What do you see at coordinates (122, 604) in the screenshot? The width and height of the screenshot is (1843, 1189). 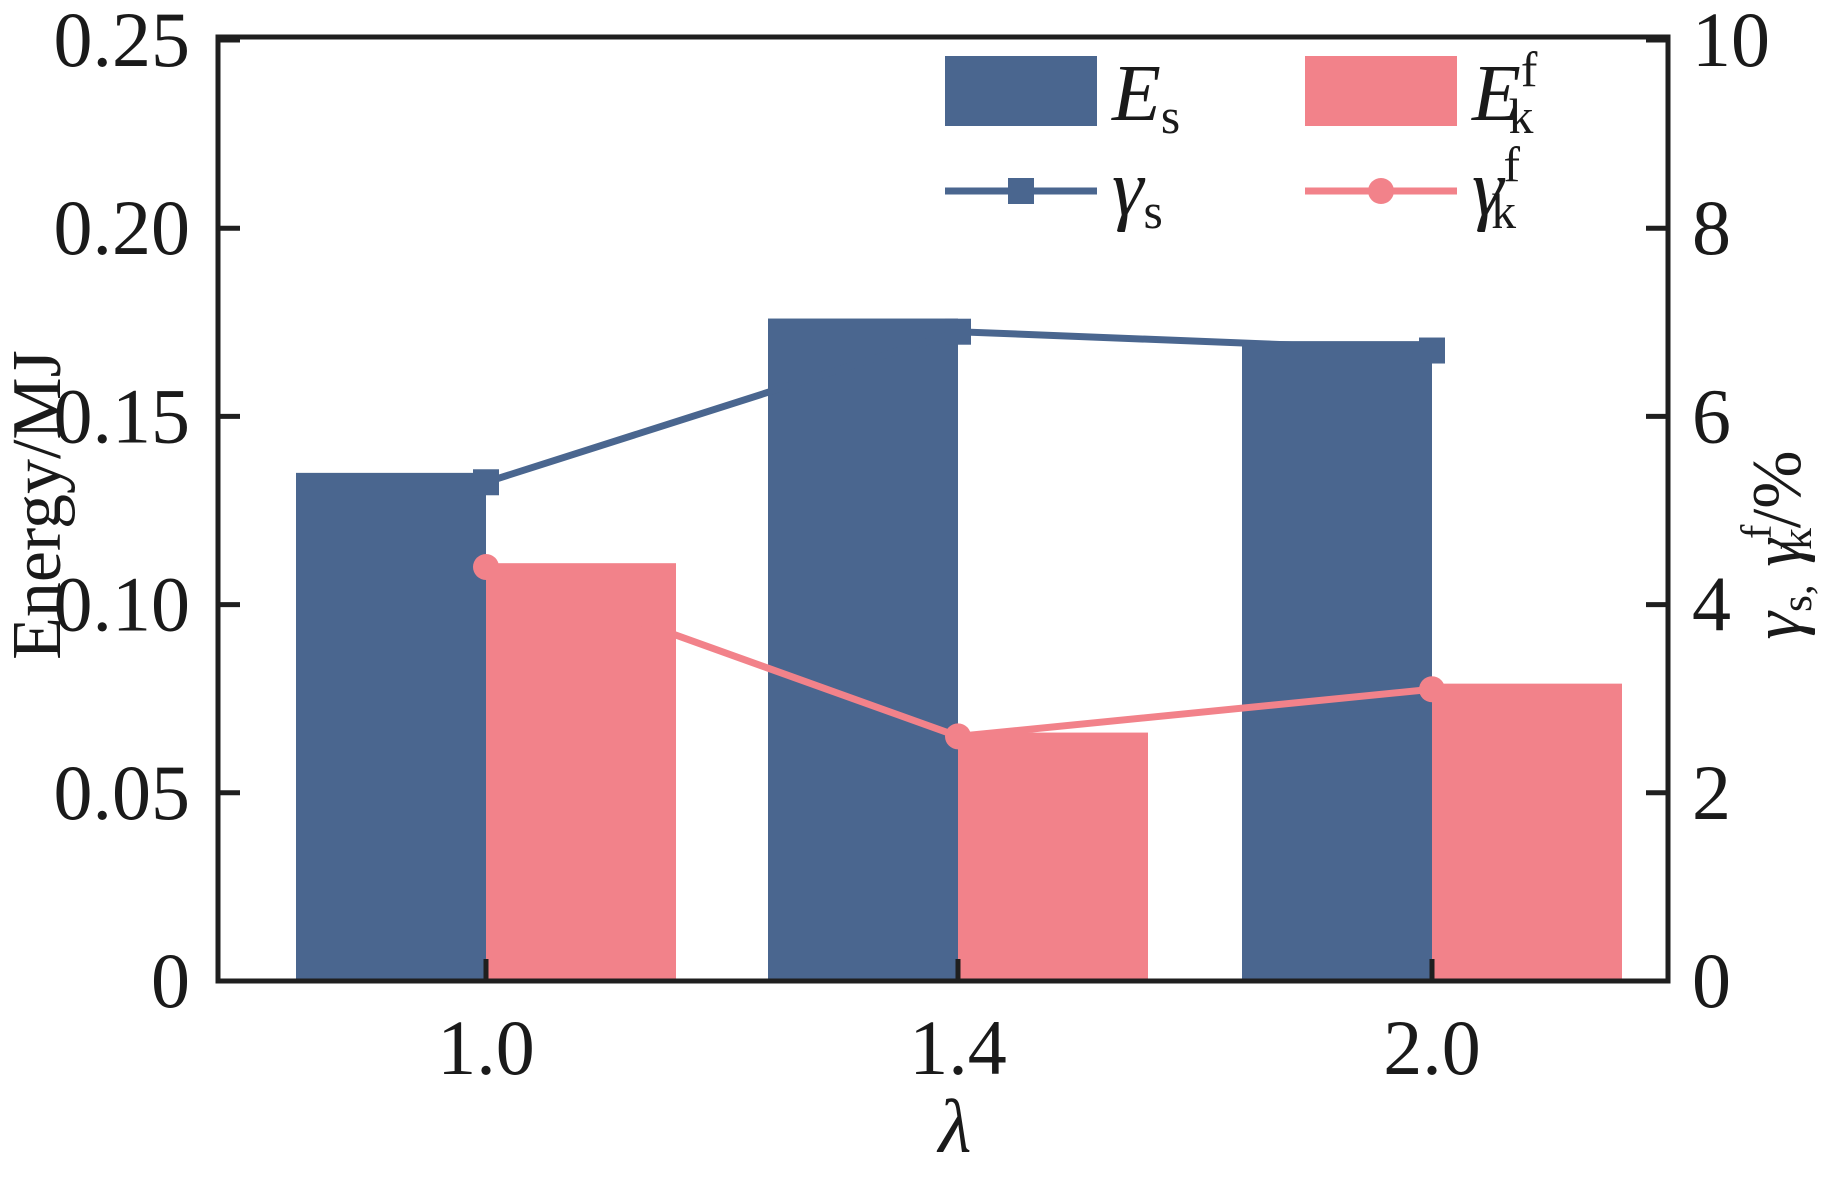 I see `left-axis-tick-label-3: 0.10` at bounding box center [122, 604].